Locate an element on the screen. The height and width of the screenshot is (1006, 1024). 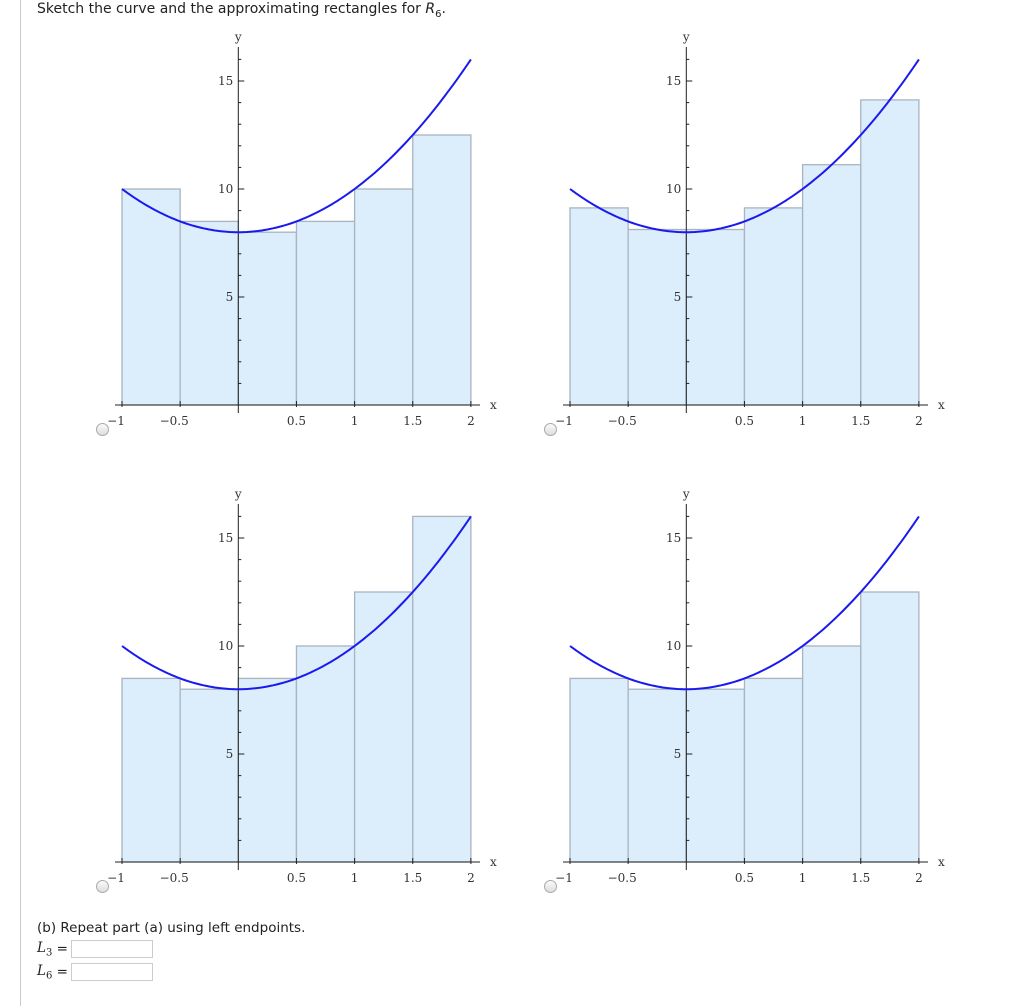
left-border is located at coordinates (20, 503).